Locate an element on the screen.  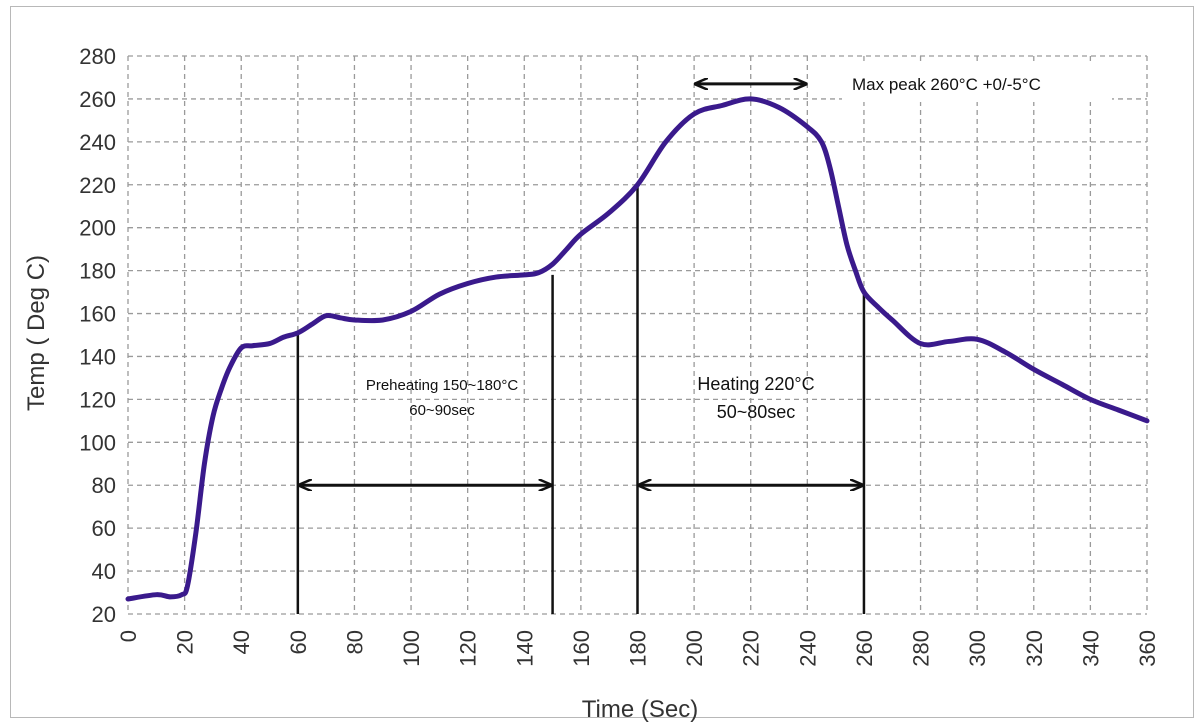
y-tick-label: 60 is located at coordinates (104, 528).